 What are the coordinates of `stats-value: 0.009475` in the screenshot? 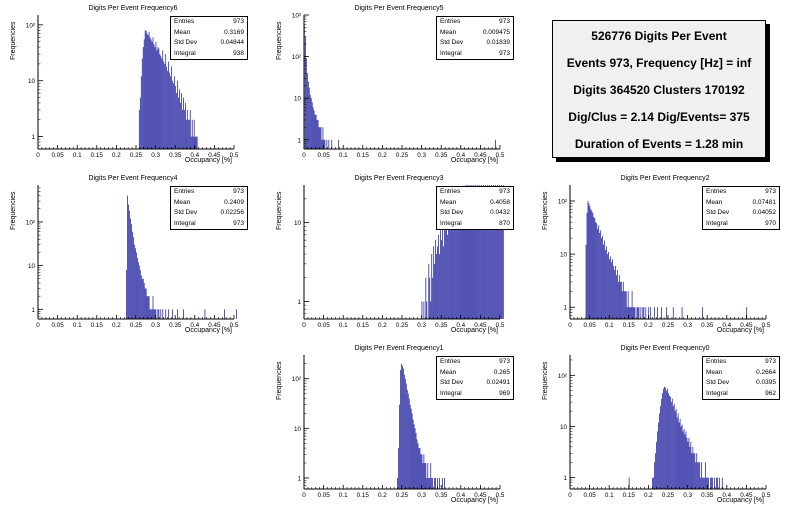 It's located at (496, 32).